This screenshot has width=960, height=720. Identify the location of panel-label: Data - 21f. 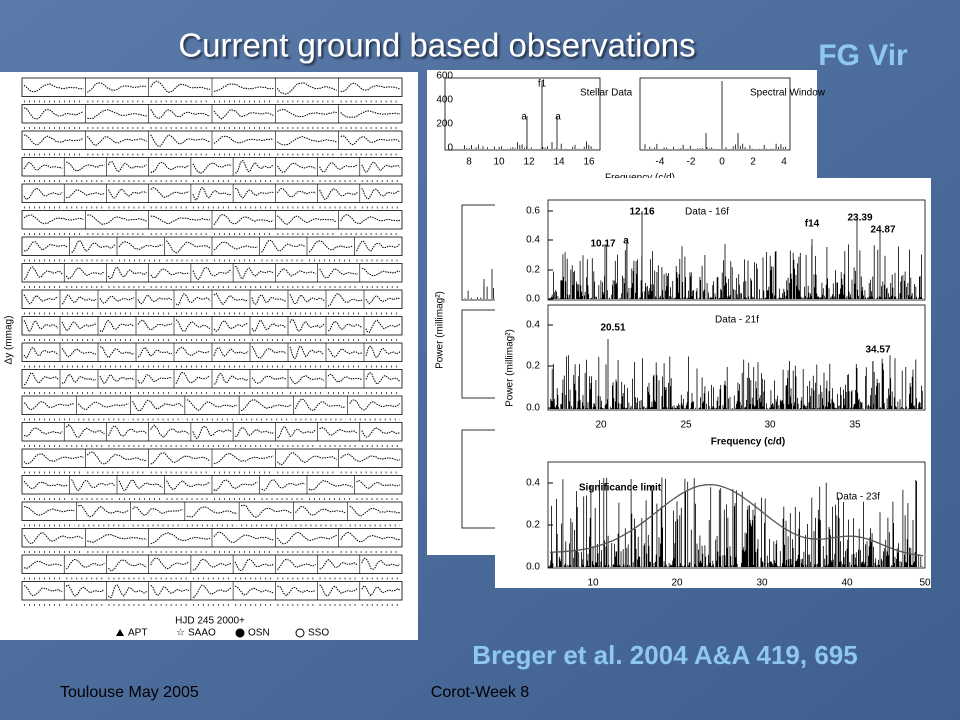
(737, 320).